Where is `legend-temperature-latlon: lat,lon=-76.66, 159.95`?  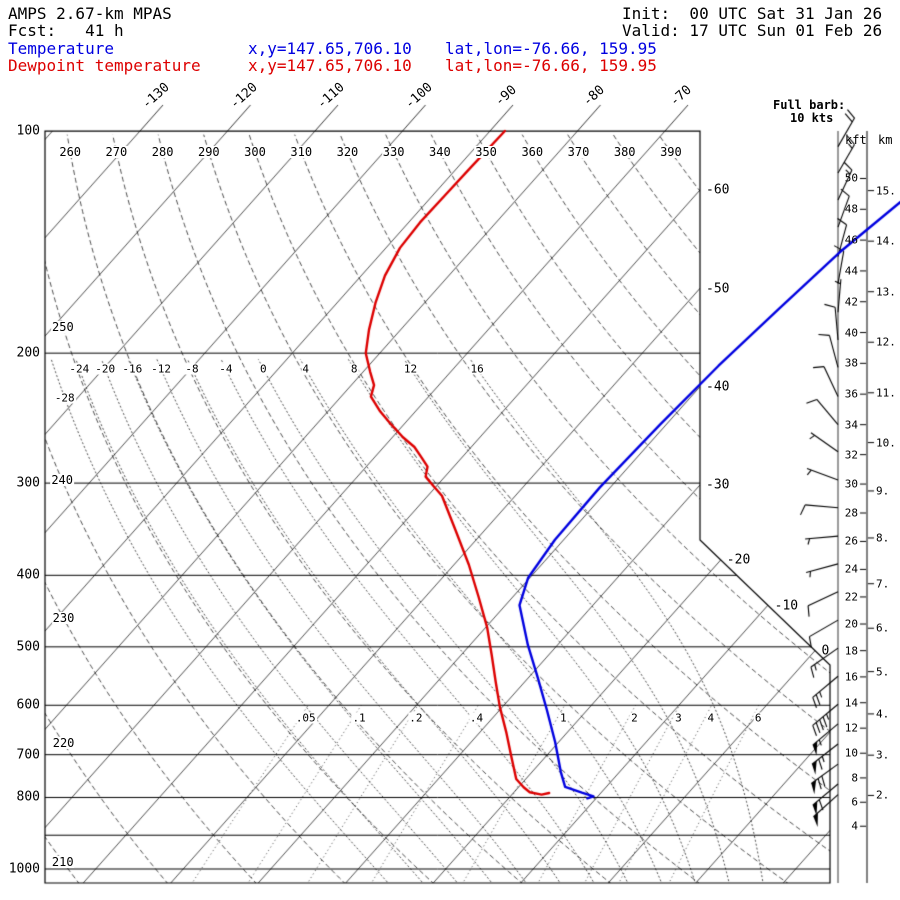 legend-temperature-latlon: lat,lon=-76.66, 159.95 is located at coordinates (551, 48).